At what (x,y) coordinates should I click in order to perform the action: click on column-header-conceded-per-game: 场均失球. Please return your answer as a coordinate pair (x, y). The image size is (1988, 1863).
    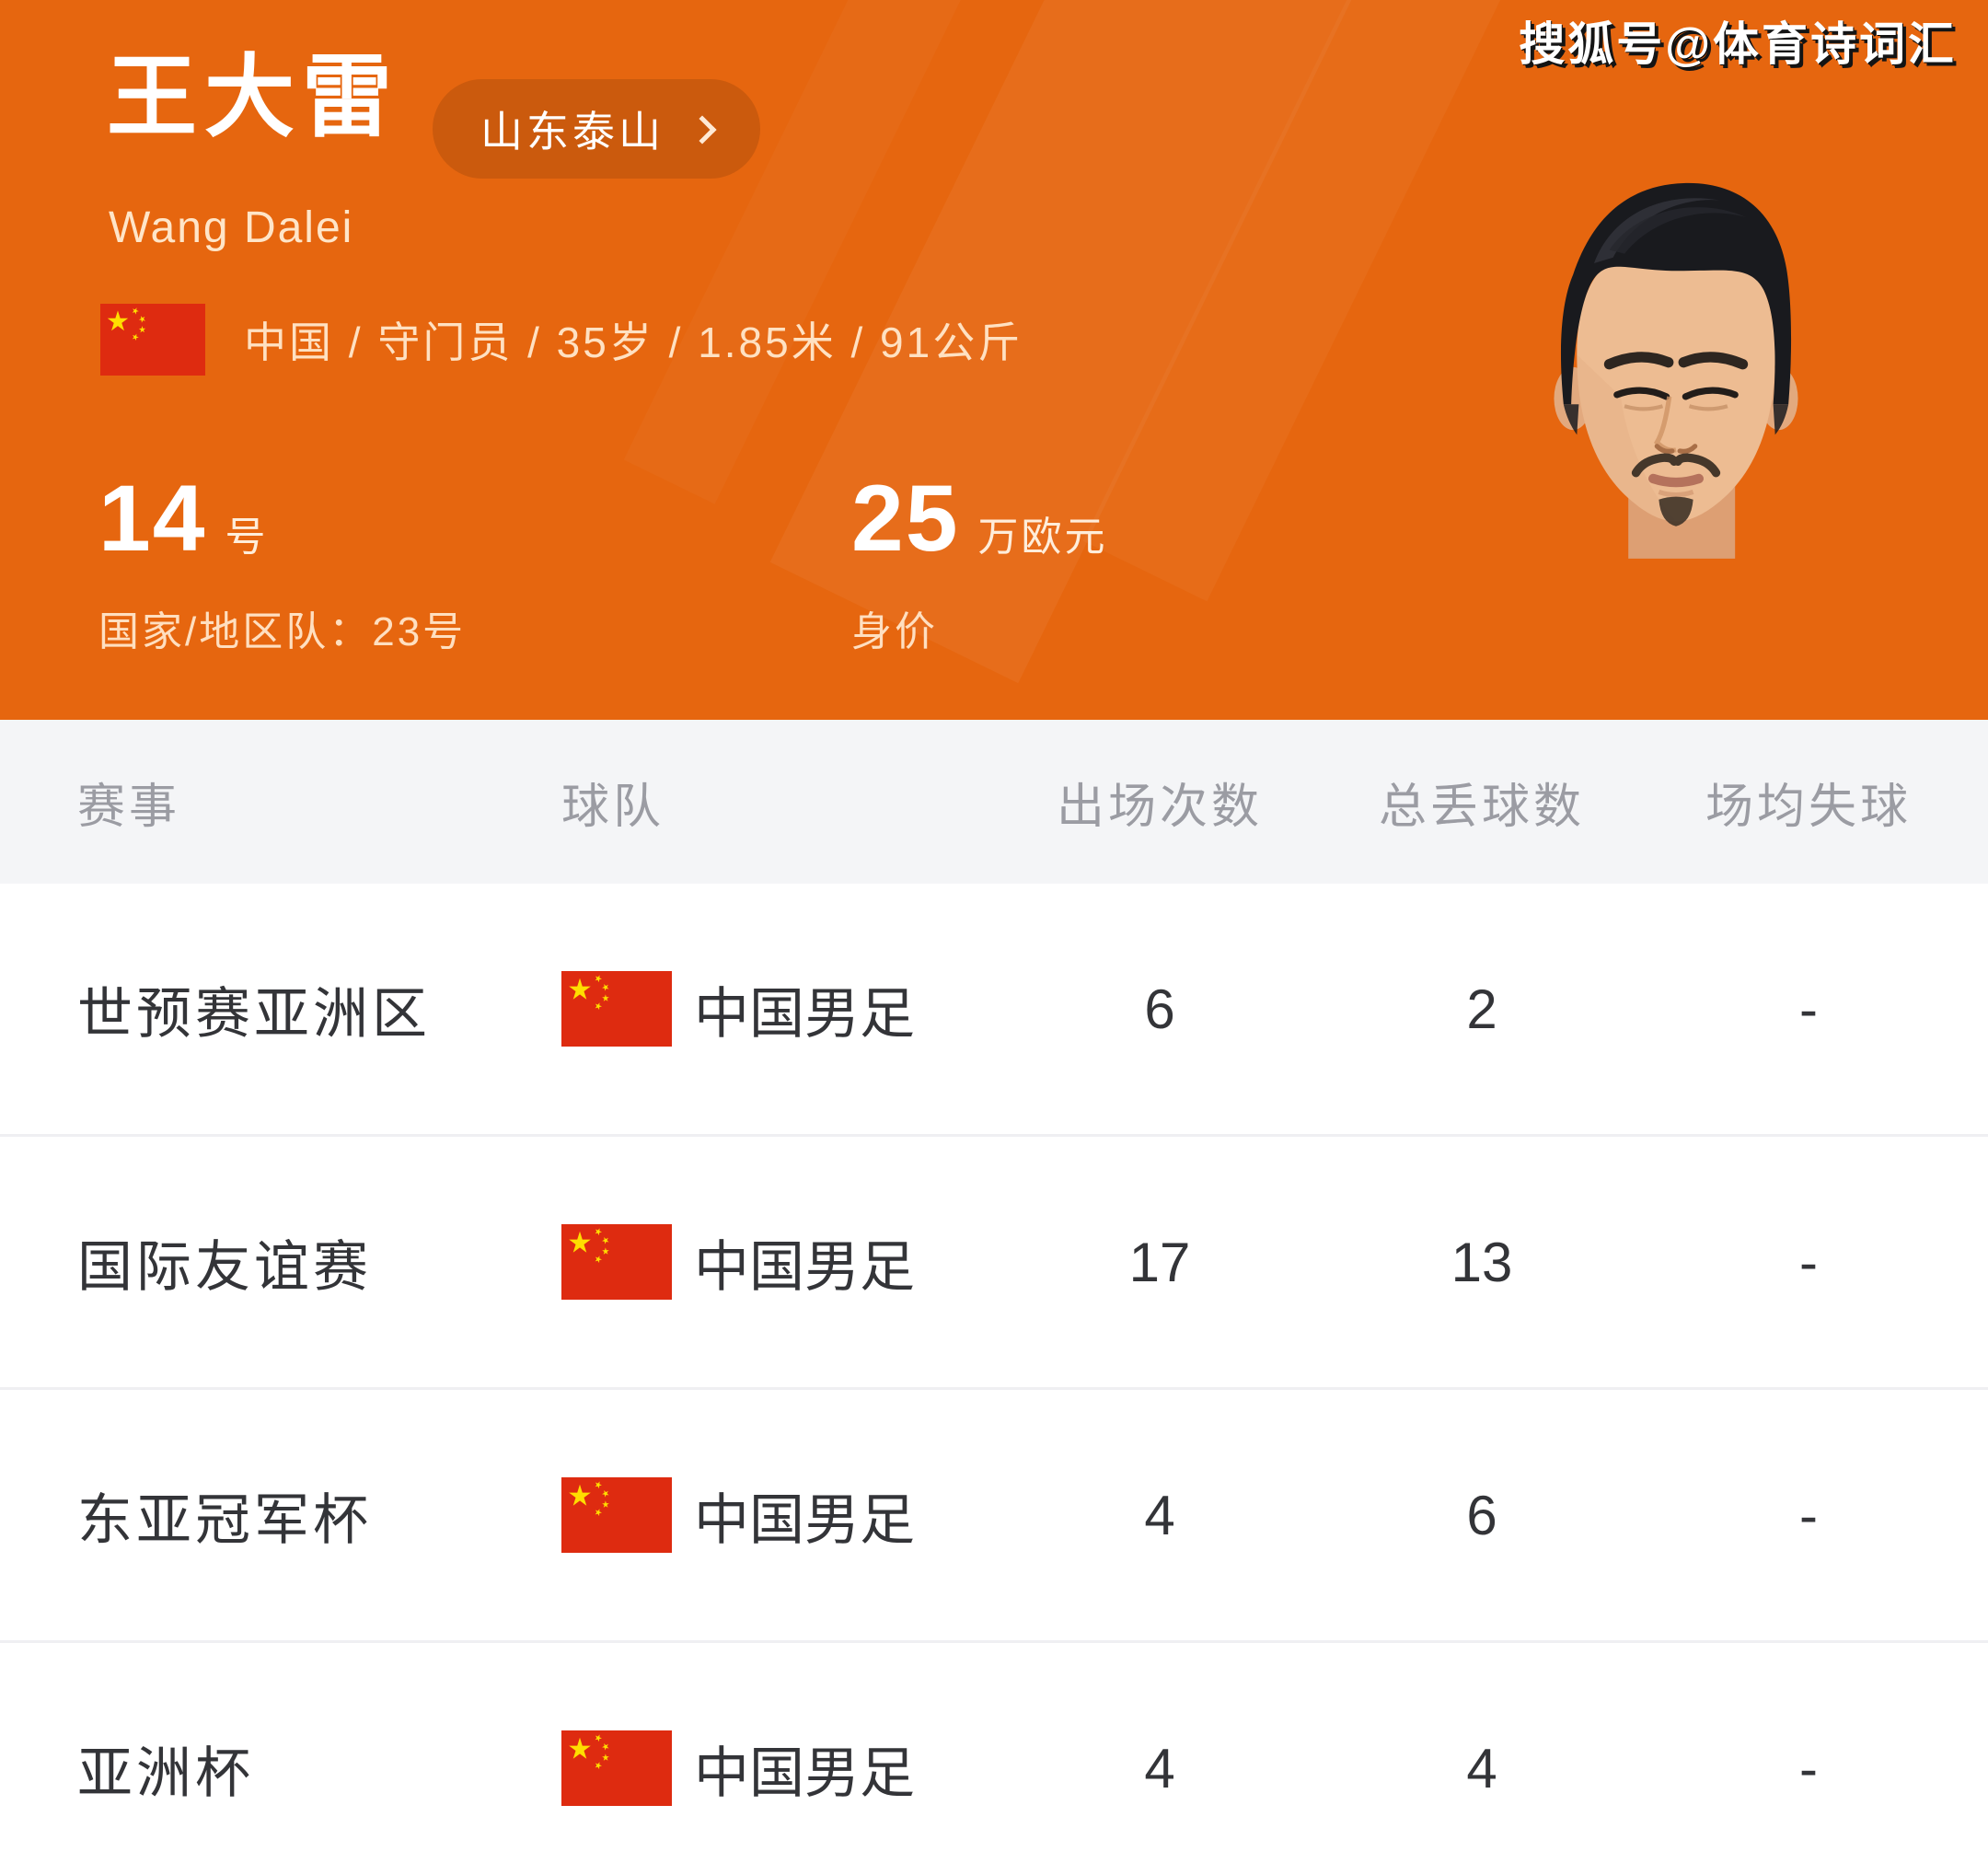
    Looking at the image, I should click on (1808, 807).